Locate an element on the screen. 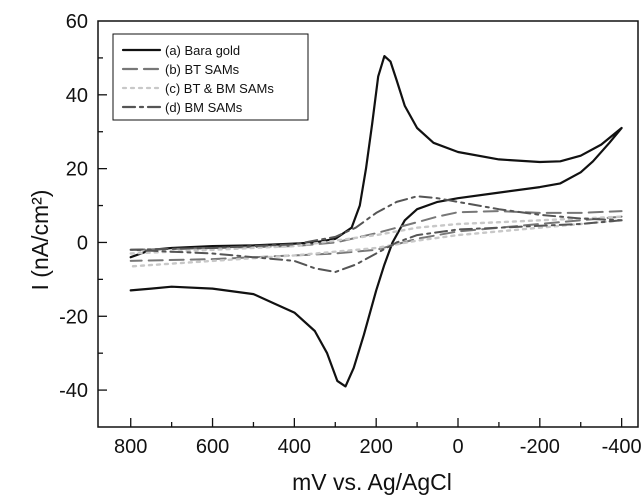 Image resolution: width=643 pixels, height=497 pixels. legend-label-4: (d) BM SAMs is located at coordinates (204, 107).